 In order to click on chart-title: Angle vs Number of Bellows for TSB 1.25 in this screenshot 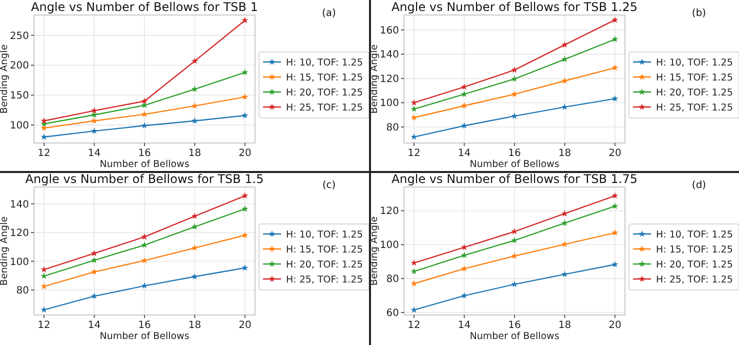, I will do `click(514, 7)`.